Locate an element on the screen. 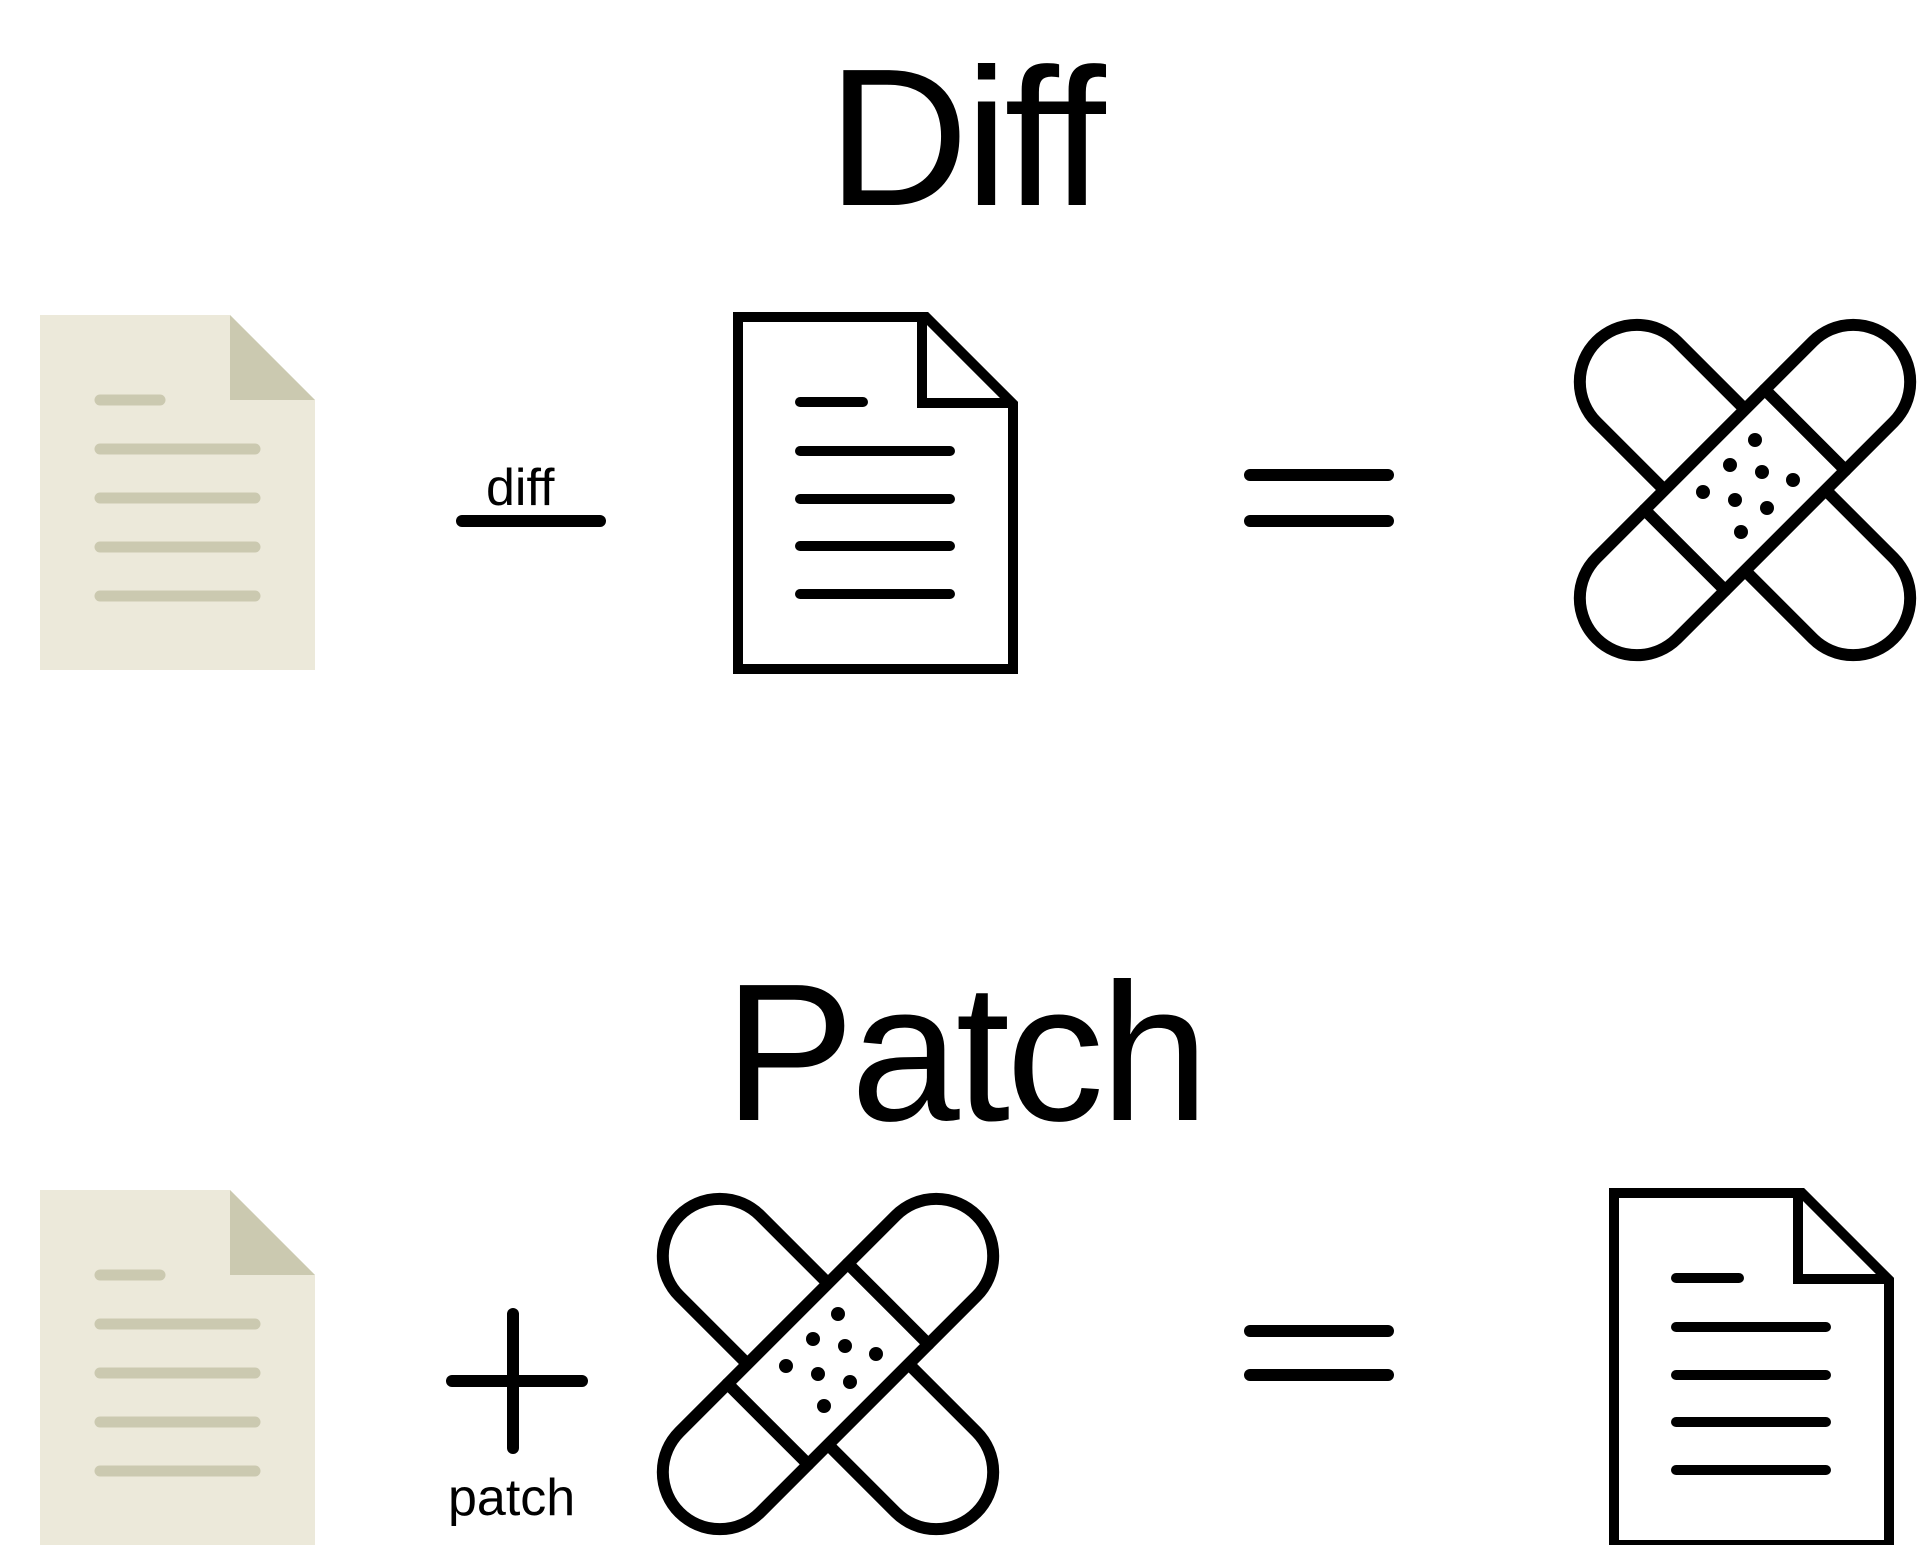 The width and height of the screenshot is (1929, 1545). original-document-icon is located at coordinates (177, 492).